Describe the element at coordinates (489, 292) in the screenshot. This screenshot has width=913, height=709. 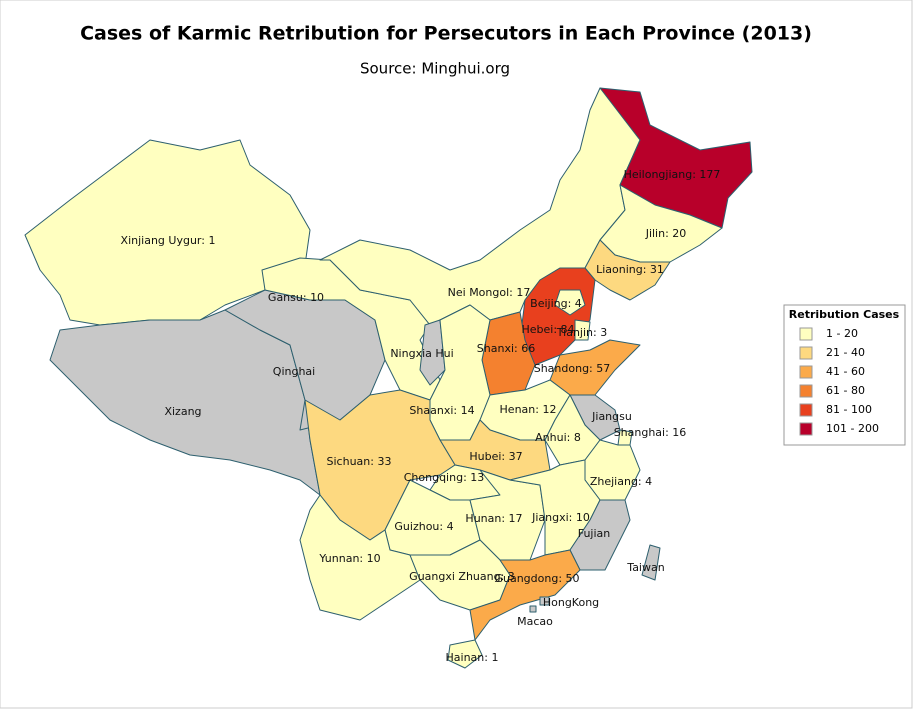
I see `region-label: Nei Mongol: 17` at that location.